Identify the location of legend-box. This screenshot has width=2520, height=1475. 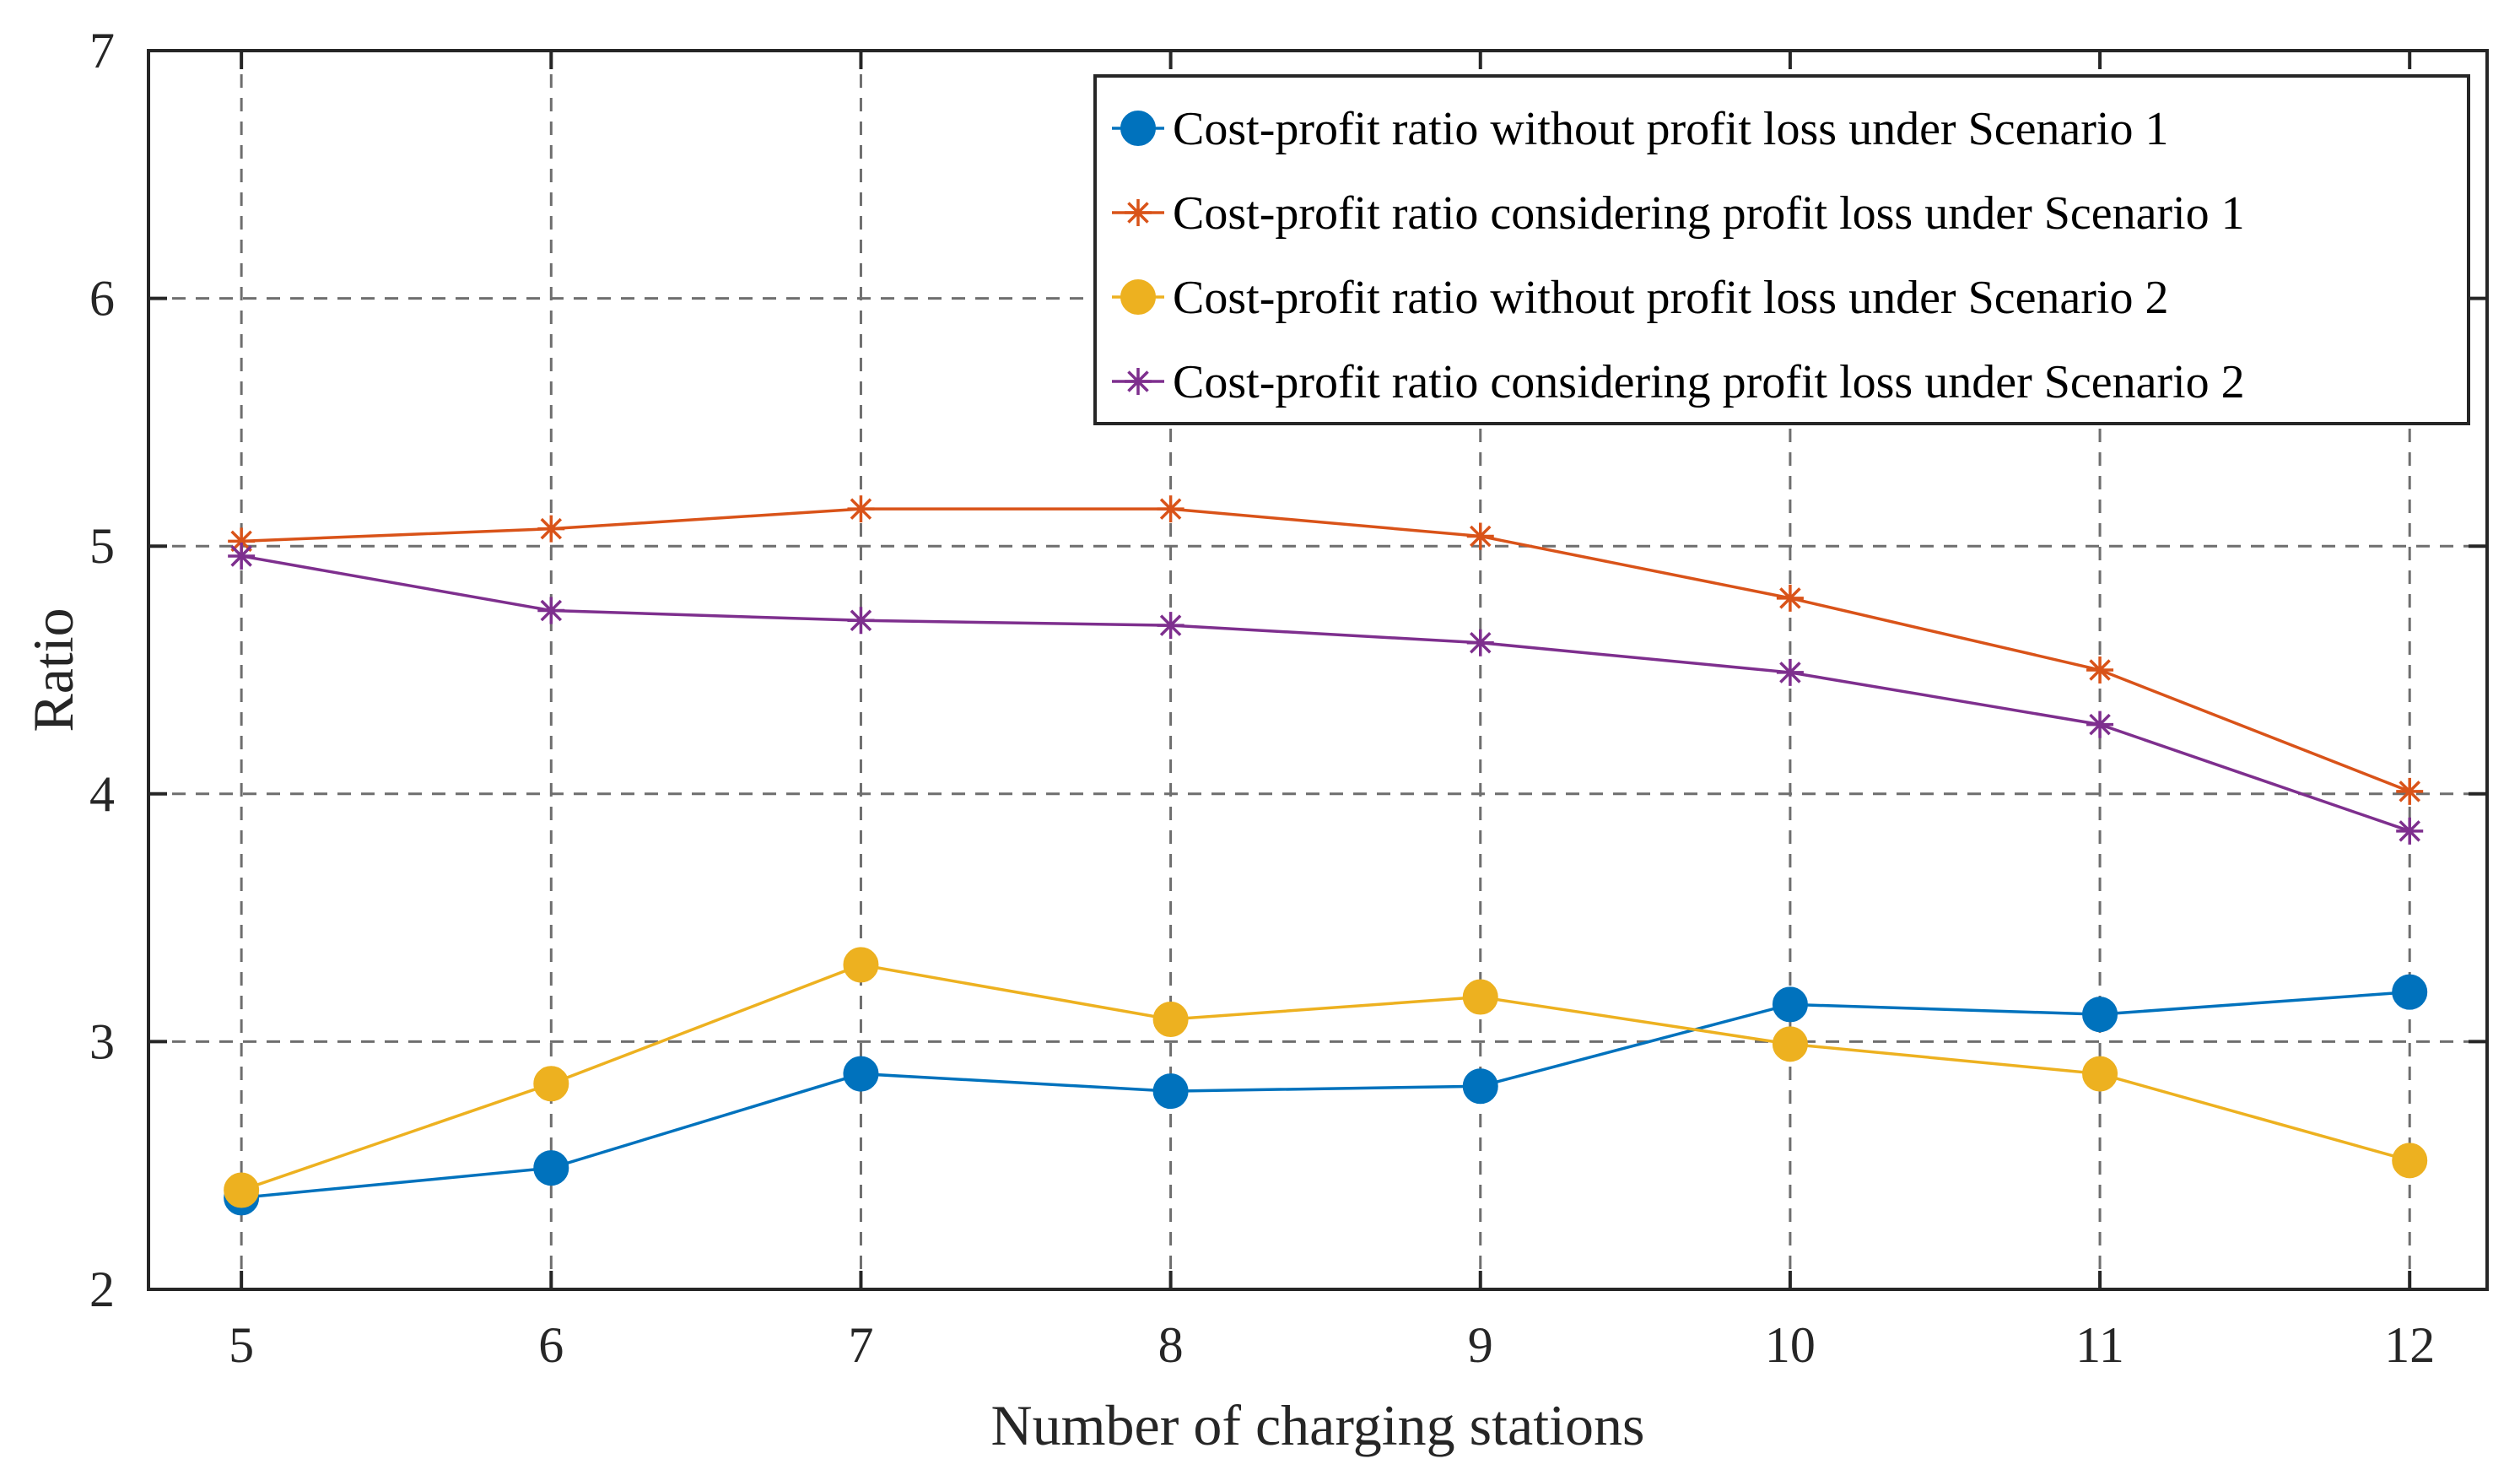
(1782, 249).